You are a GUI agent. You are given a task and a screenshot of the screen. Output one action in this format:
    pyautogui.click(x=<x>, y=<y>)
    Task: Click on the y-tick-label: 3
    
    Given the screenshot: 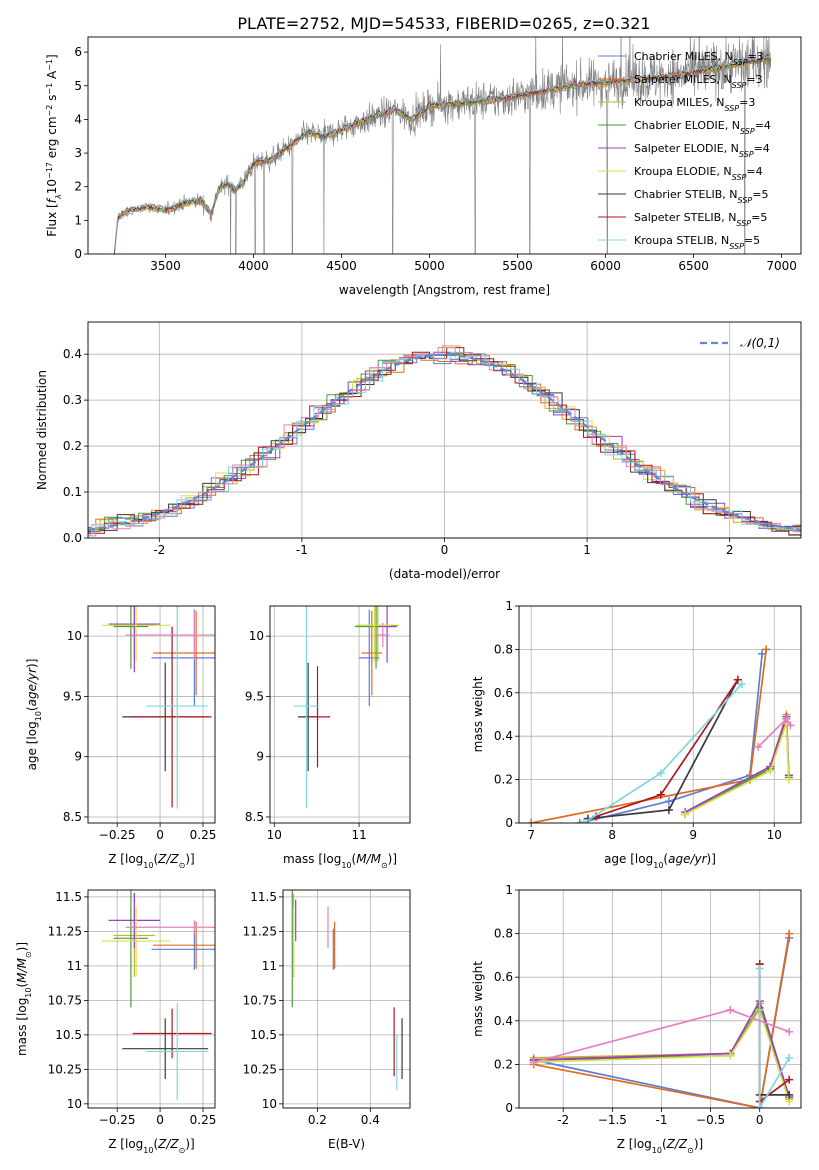 What is the action you would take?
    pyautogui.click(x=78, y=153)
    